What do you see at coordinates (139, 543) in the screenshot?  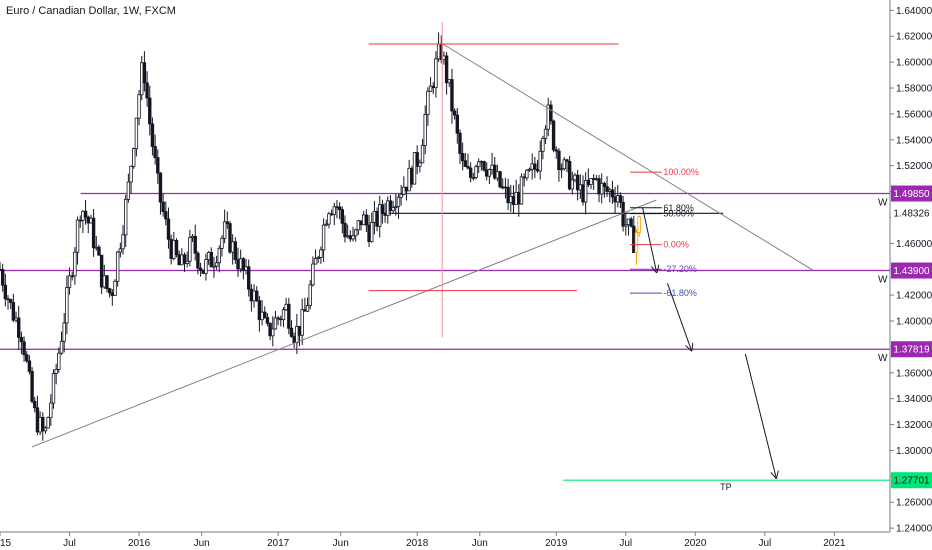 I see `x-tick-label: 2016` at bounding box center [139, 543].